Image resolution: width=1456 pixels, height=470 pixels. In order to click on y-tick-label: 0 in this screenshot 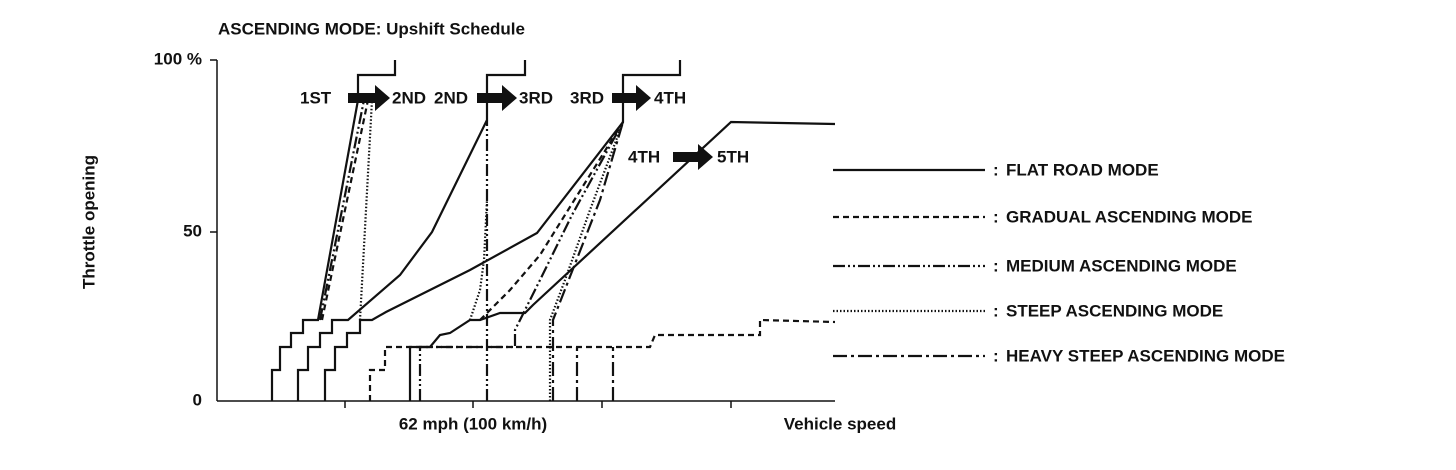, I will do `click(197, 399)`.